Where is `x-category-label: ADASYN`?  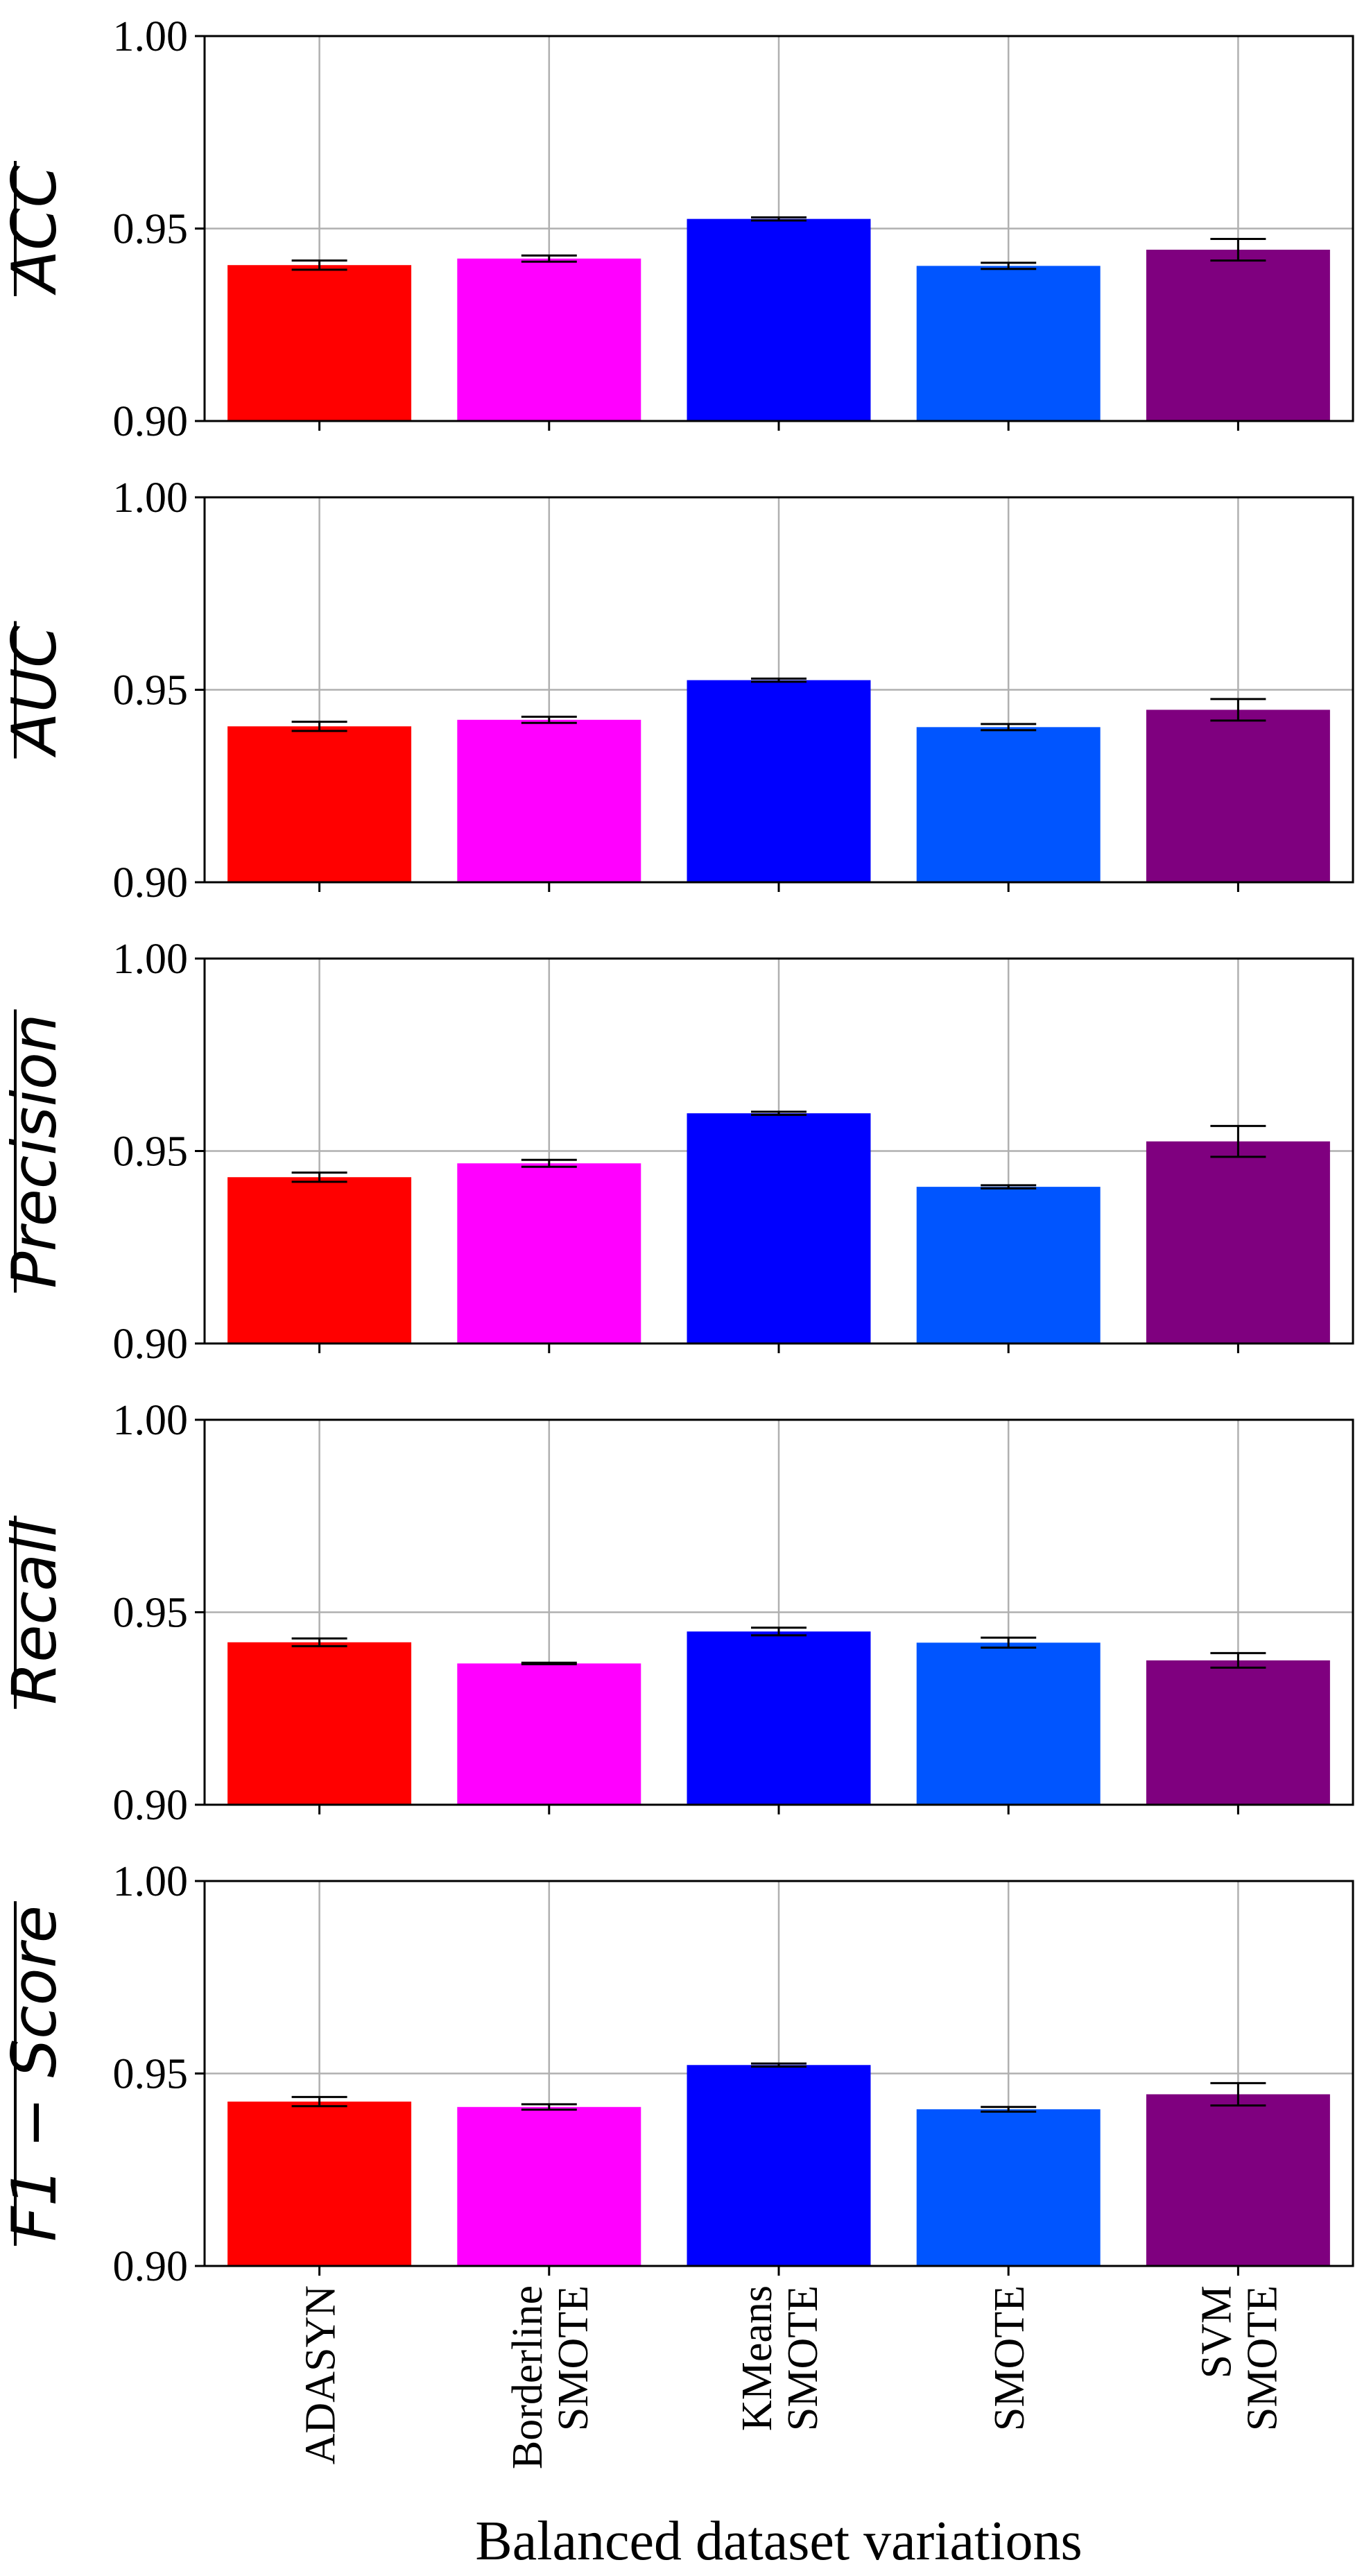
x-category-label: ADASYN is located at coordinates (321, 2374).